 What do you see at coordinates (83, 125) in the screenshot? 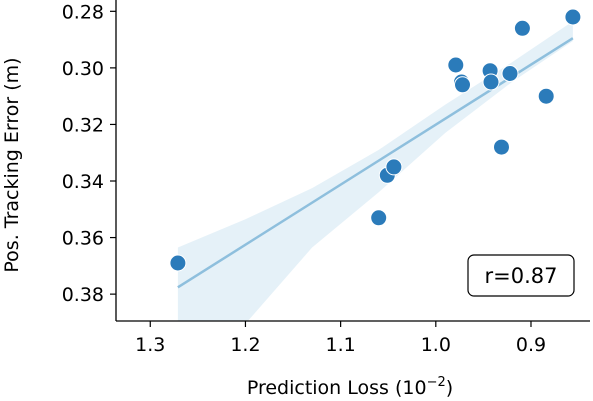
I see `y-tick-label: 0.32` at bounding box center [83, 125].